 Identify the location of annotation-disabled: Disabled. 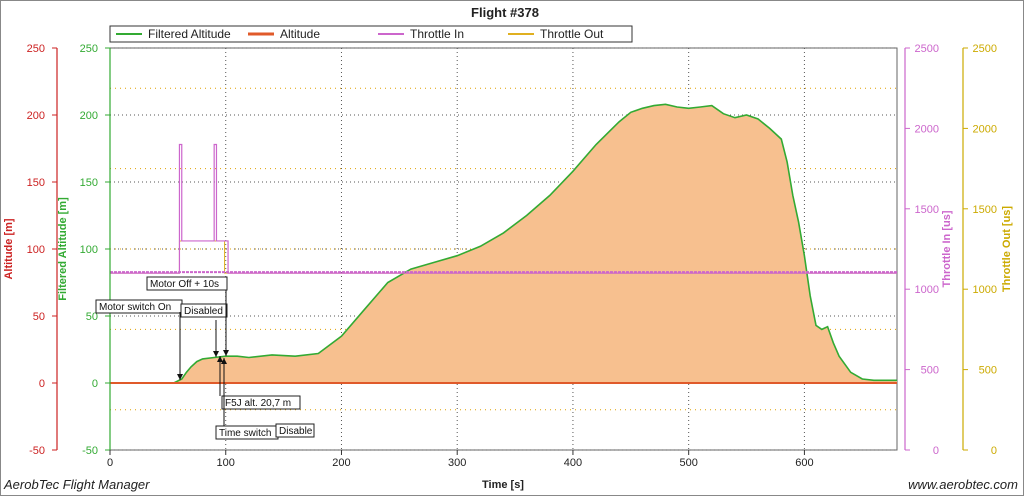
(203, 311).